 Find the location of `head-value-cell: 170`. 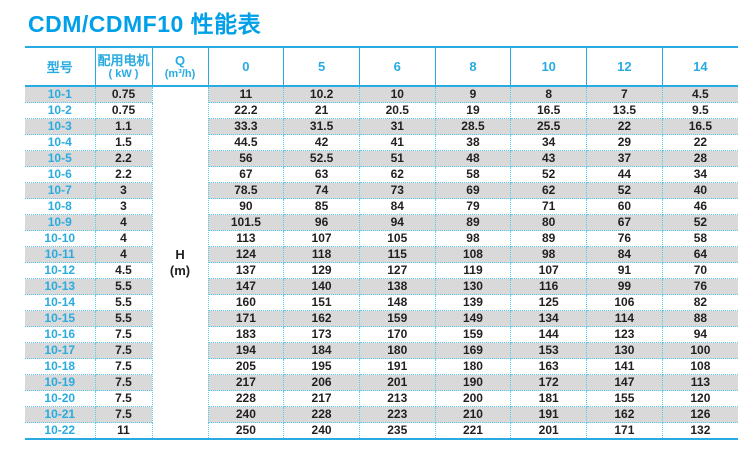

head-value-cell: 170 is located at coordinates (397, 334).